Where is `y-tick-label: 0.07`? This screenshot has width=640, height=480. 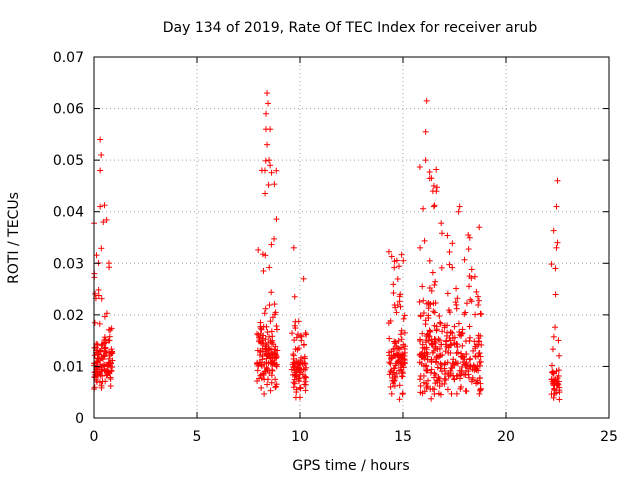
y-tick-label: 0.07 is located at coordinates (68, 58).